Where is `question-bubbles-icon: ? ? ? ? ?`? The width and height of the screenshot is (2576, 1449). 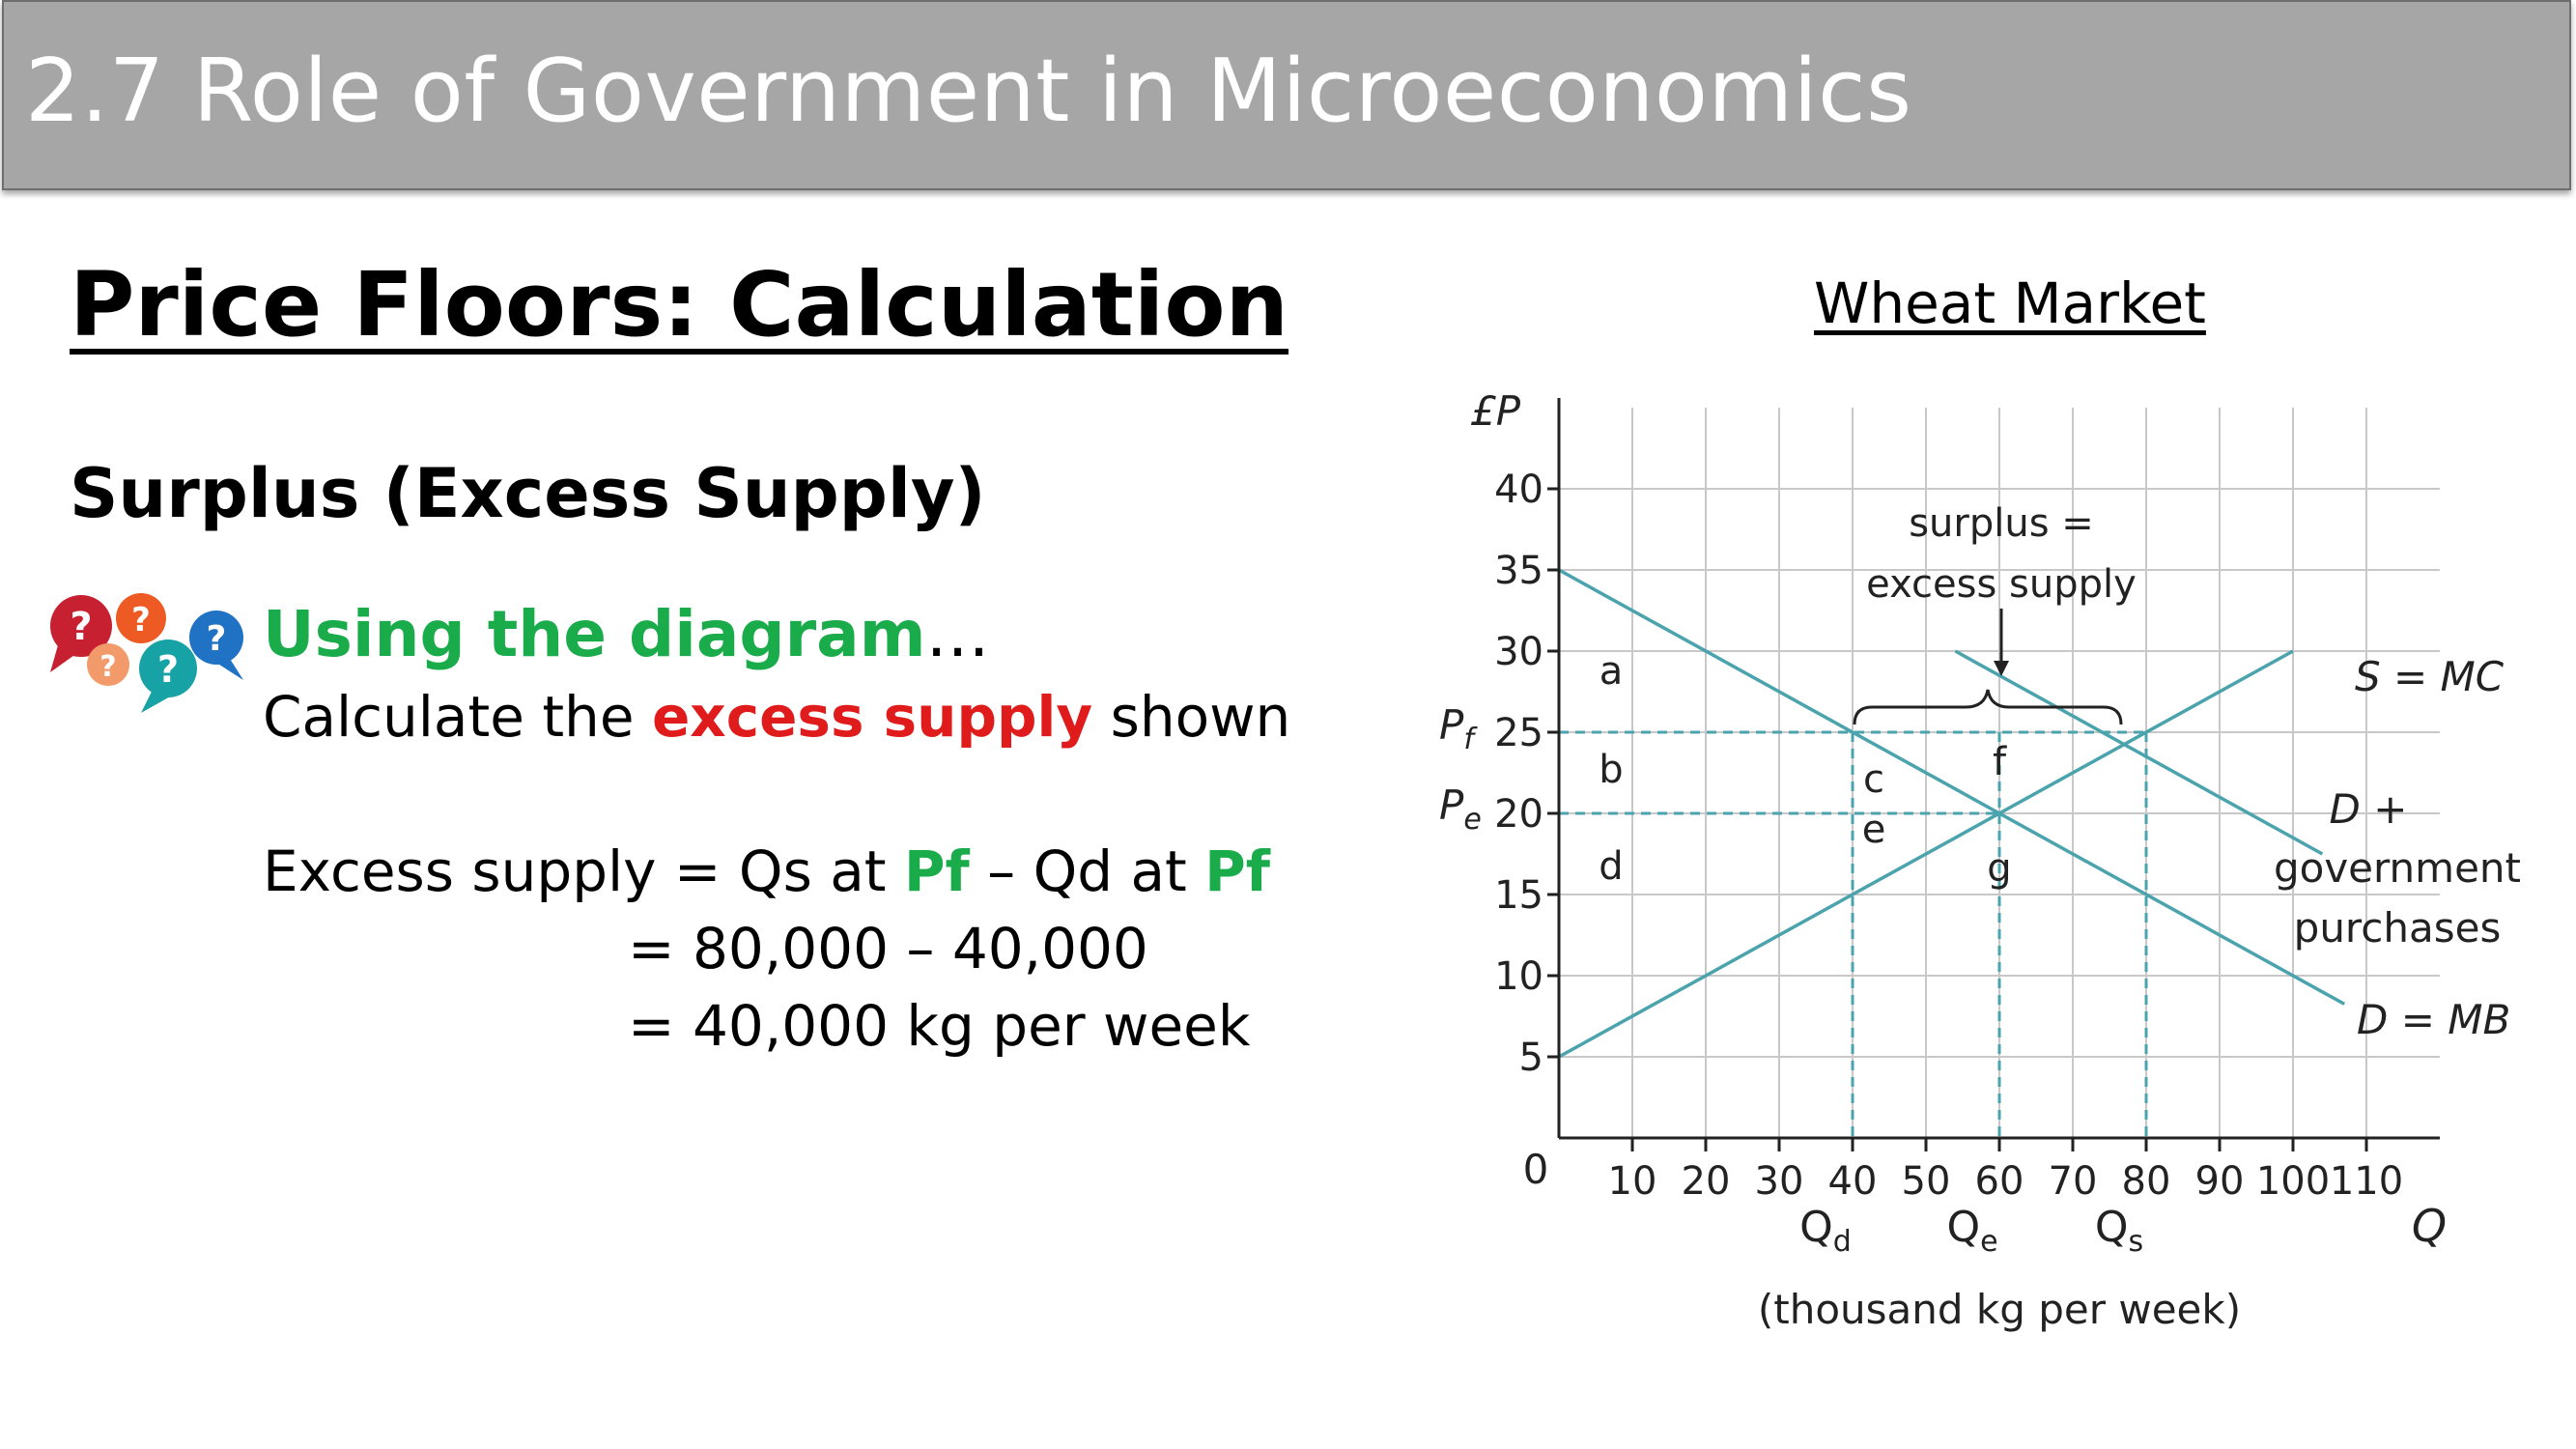
question-bubbles-icon: ? ? ? ? ? is located at coordinates (146, 653).